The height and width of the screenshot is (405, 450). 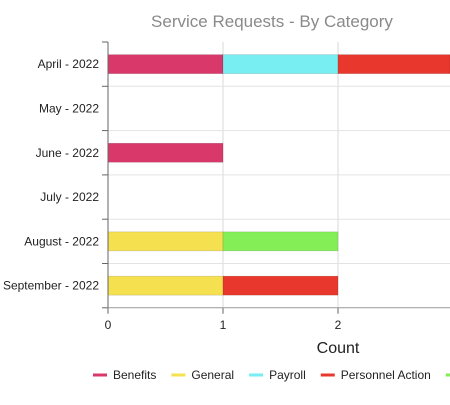 I want to click on y-tick-label: May - 2022, so click(x=69, y=108).